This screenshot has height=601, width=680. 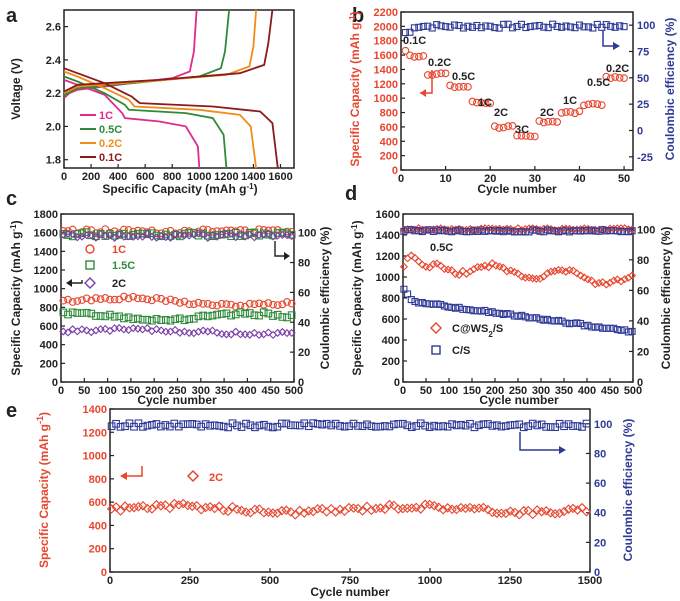 I want to click on y2-tick-label: 60, so click(x=643, y=291).